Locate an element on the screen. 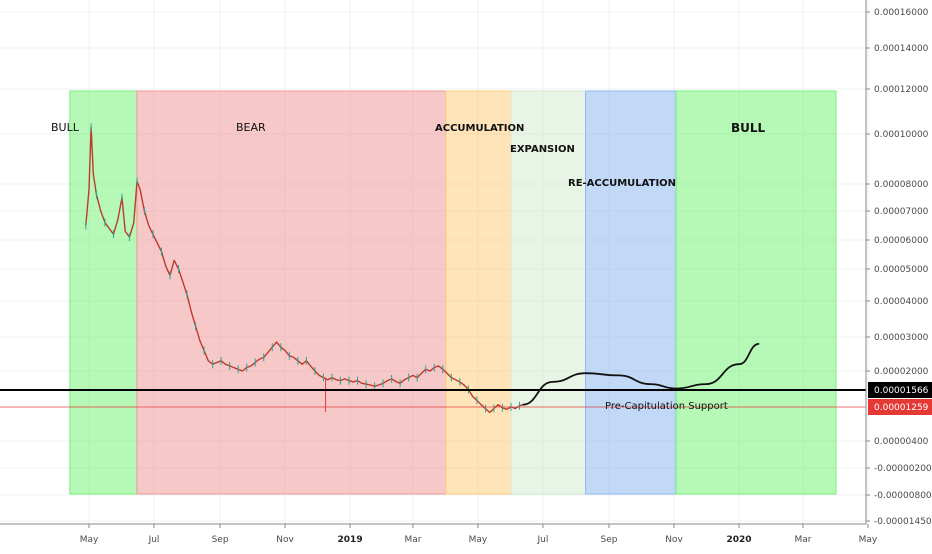 This screenshot has width=932, height=554. y-tick-label: 0.00007000 is located at coordinates (901, 212).